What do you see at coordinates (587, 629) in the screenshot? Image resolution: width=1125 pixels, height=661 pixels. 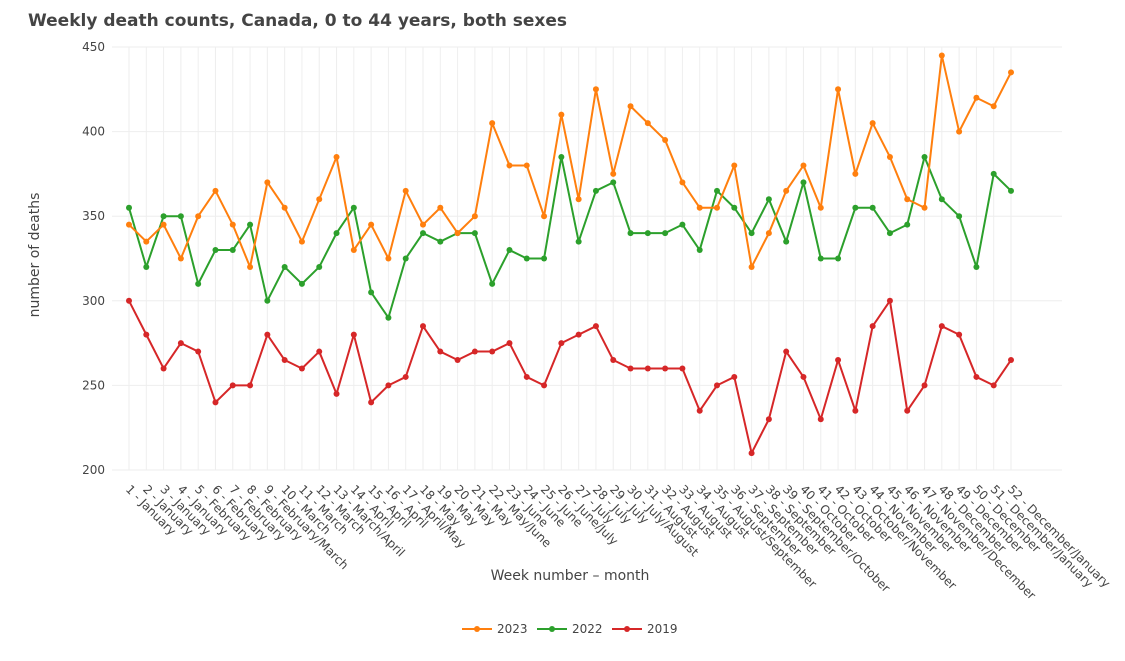 I see `legend-label: 2022` at bounding box center [587, 629].